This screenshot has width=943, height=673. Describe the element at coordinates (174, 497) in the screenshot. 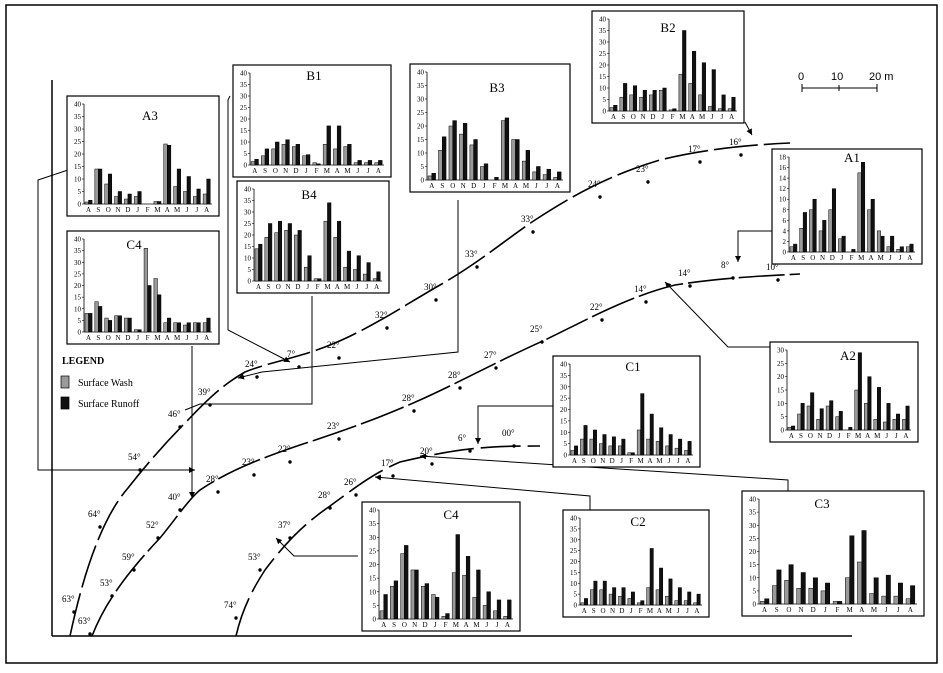

I see `slope-label-a: 40°` at that location.